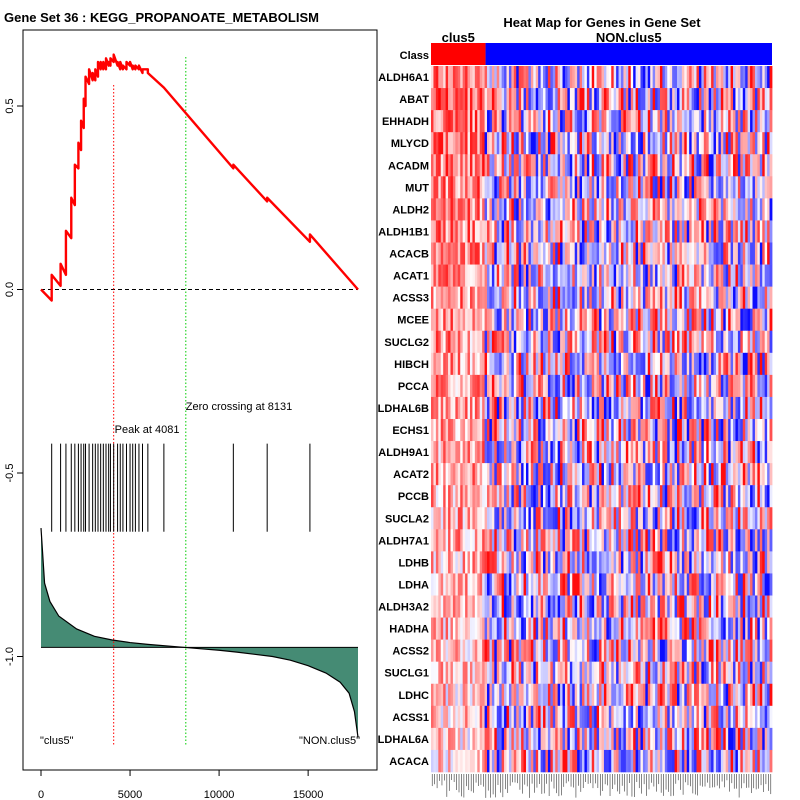 Image resolution: width=800 pixels, height=800 pixels. What do you see at coordinates (410, 431) in the screenshot?
I see `heatmap-row-label: ECHS1` at bounding box center [410, 431].